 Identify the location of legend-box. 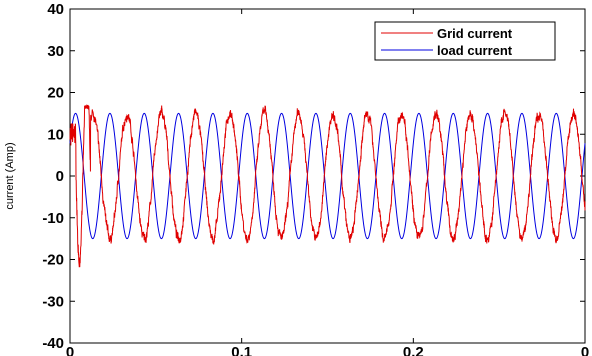
(465, 41).